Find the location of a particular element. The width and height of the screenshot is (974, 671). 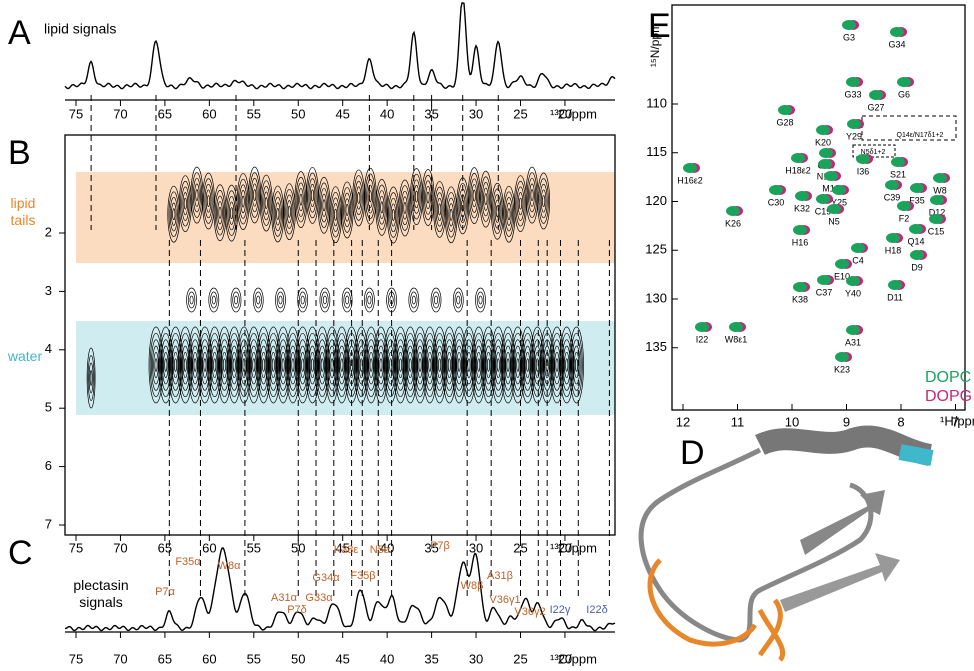

peak-label: F35α is located at coordinates (188, 562).